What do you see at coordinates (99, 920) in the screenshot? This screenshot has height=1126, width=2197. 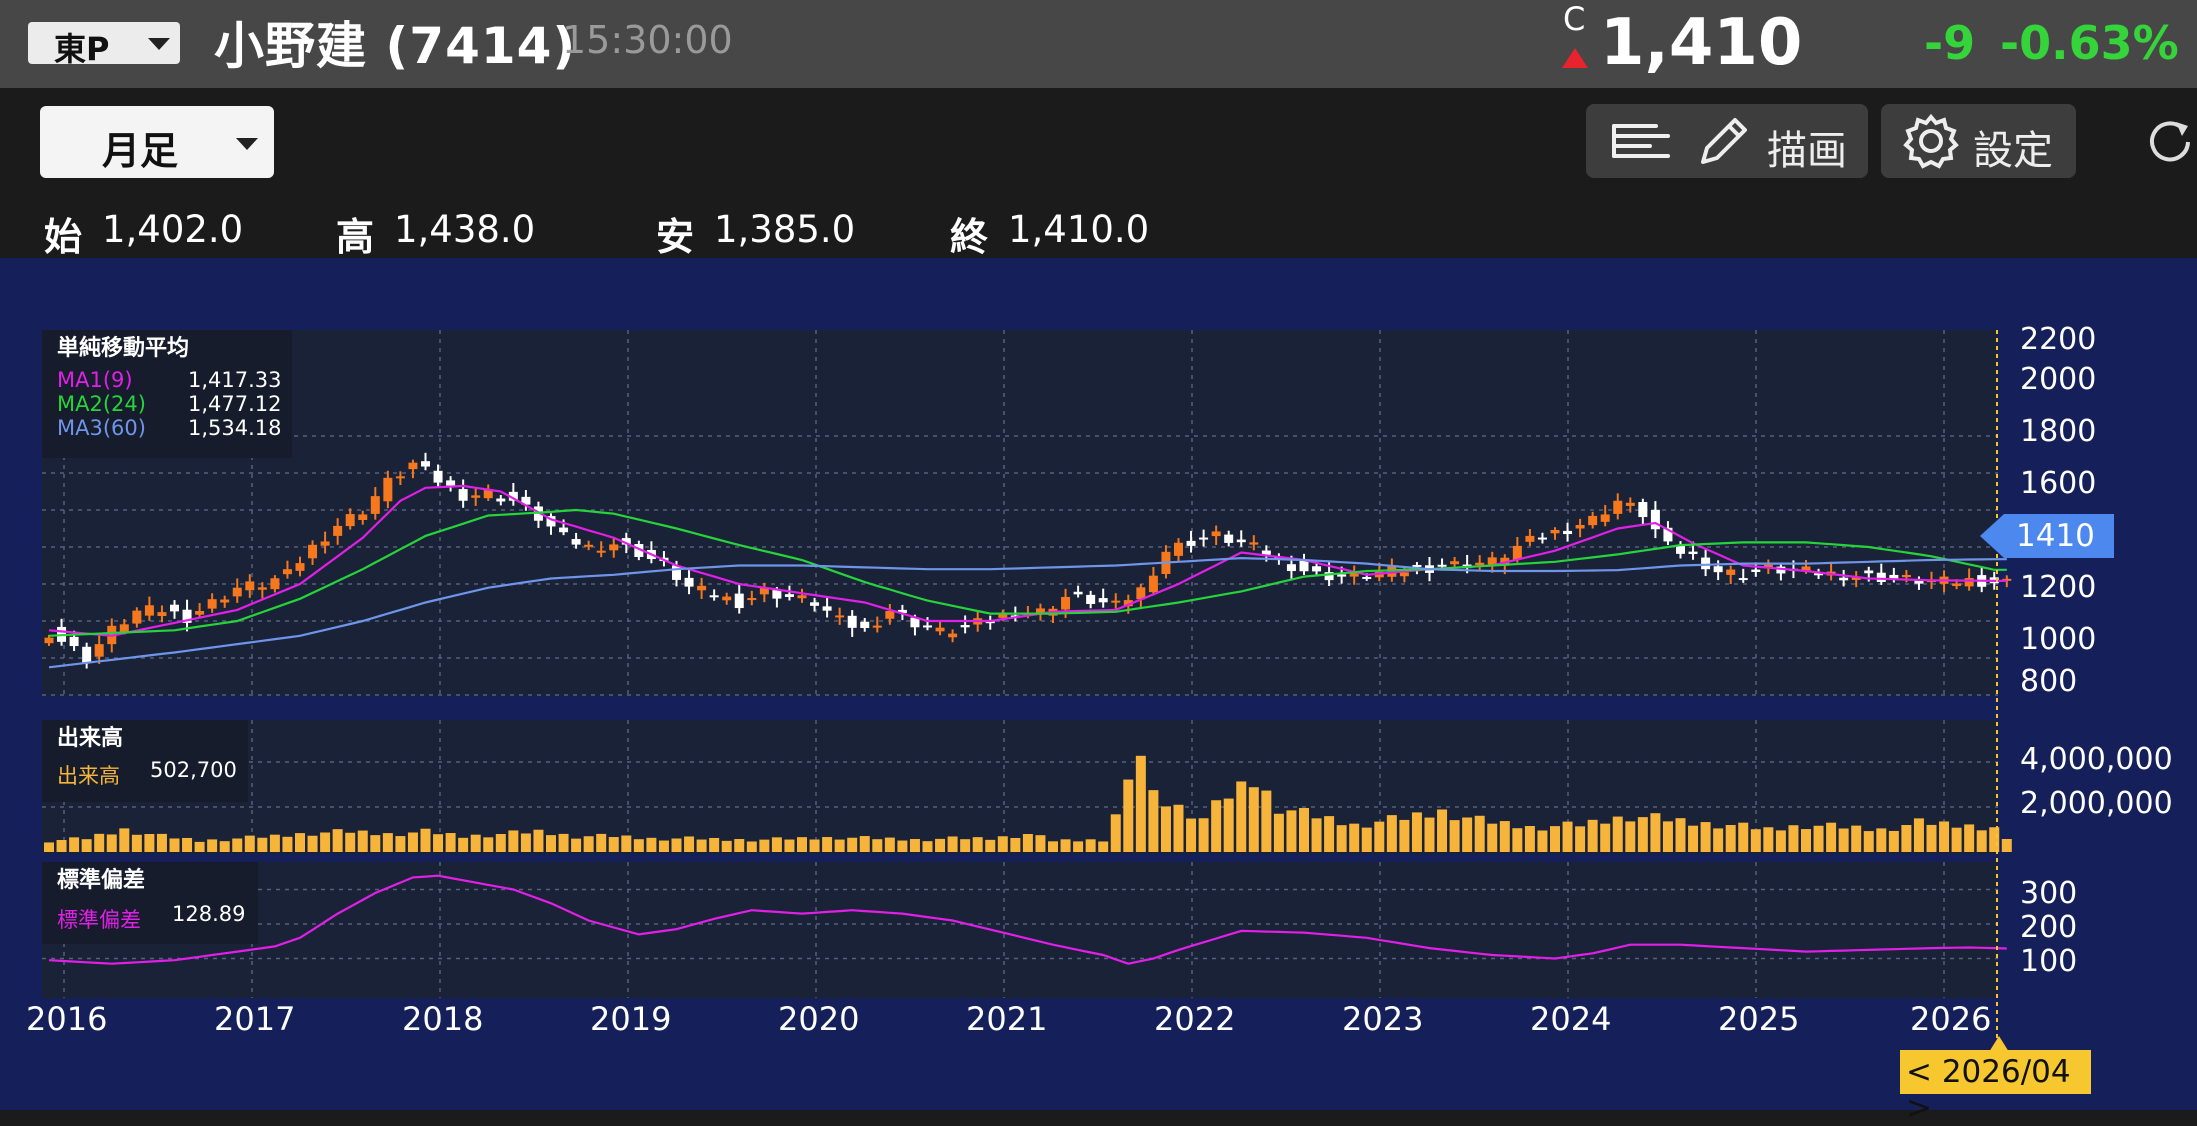 I see `stddev-label: 標準偏差` at bounding box center [99, 920].